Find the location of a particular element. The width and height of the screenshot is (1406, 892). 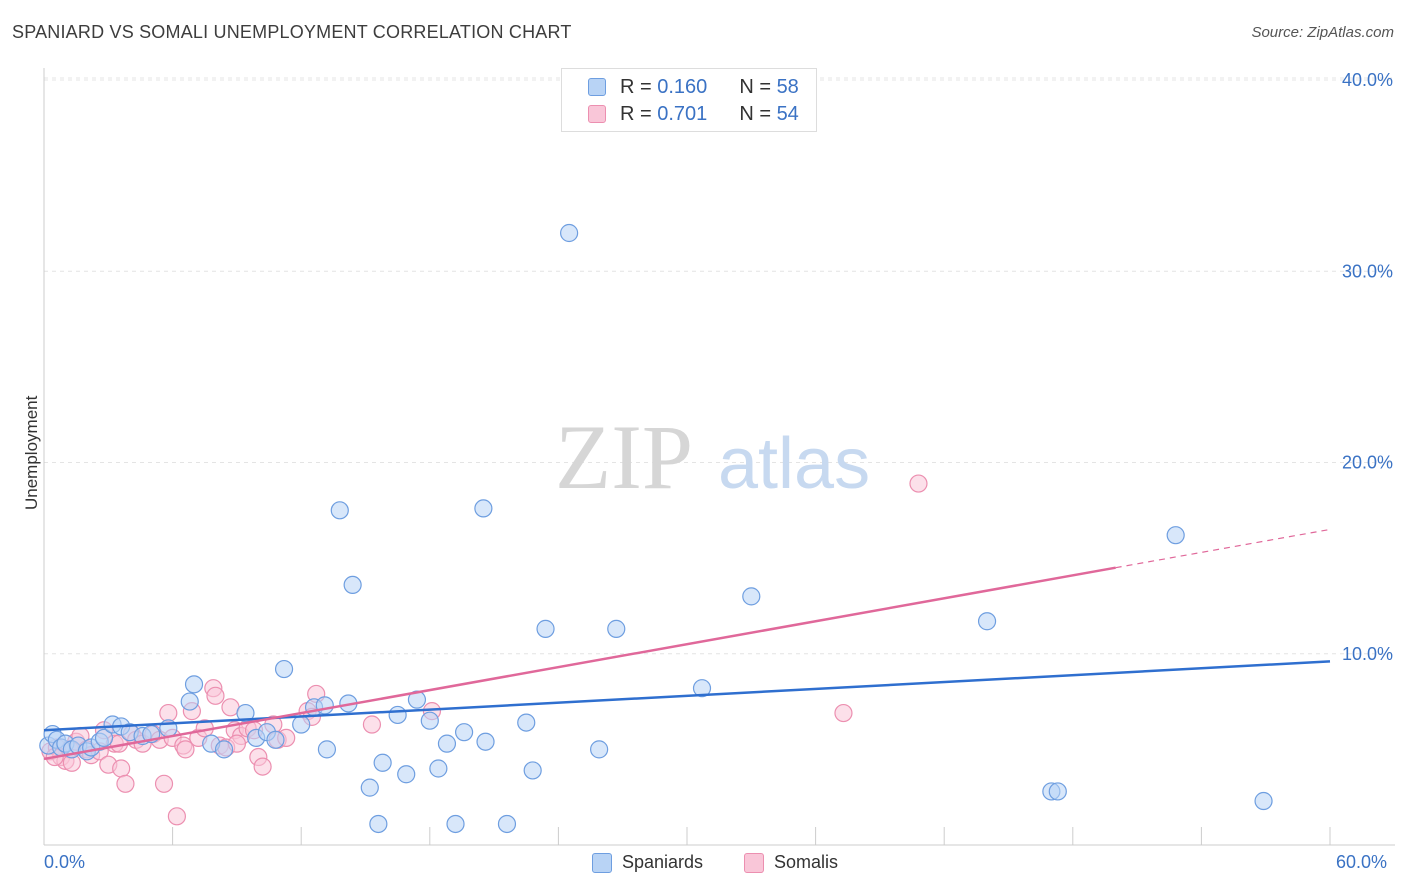

watermark-atlas: atlas is located at coordinates (794, 464).